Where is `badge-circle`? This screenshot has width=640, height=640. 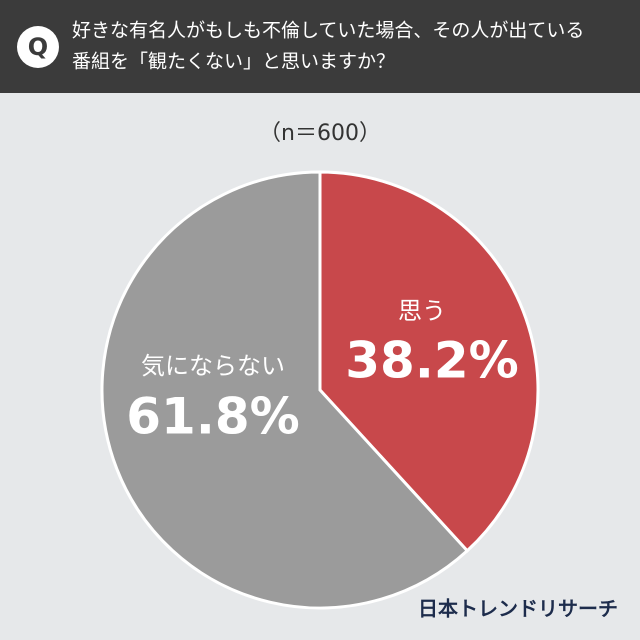 badge-circle is located at coordinates (38, 47).